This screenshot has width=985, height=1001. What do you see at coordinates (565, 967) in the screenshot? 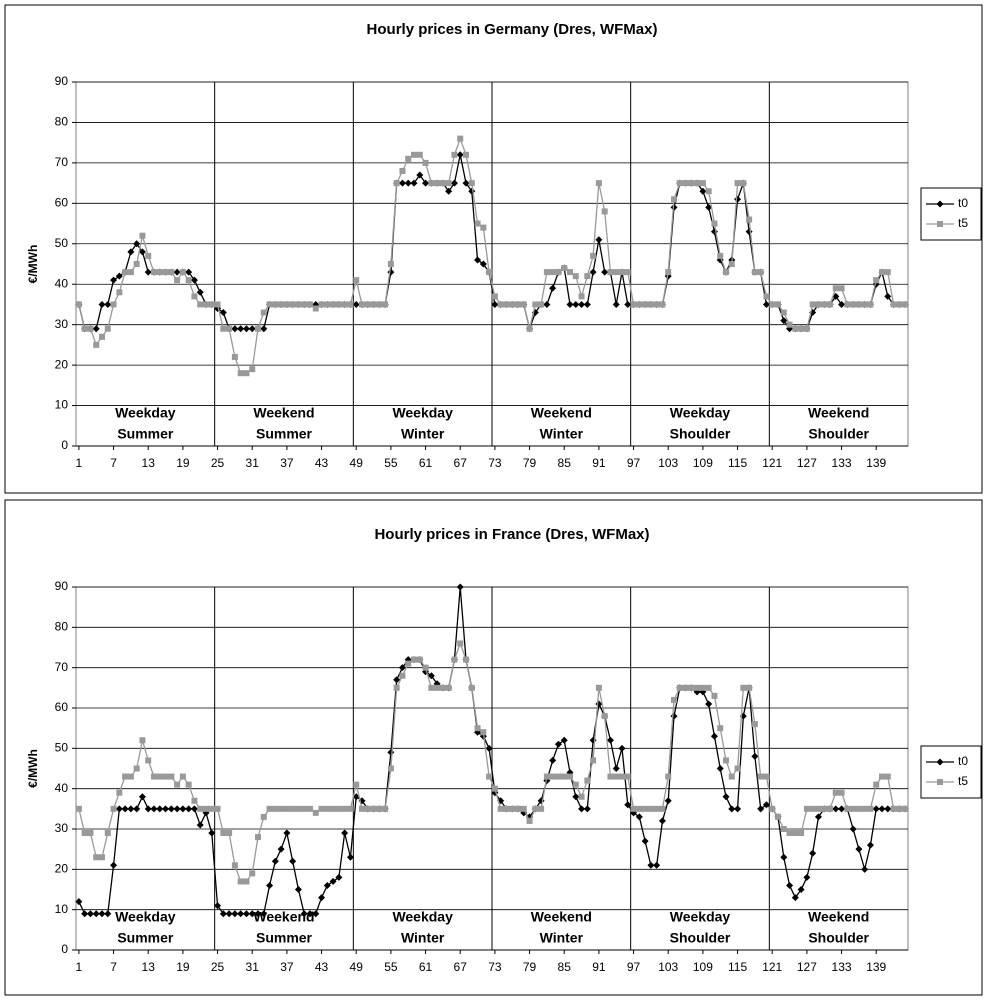
I see `x-tick-label: 85` at bounding box center [565, 967].